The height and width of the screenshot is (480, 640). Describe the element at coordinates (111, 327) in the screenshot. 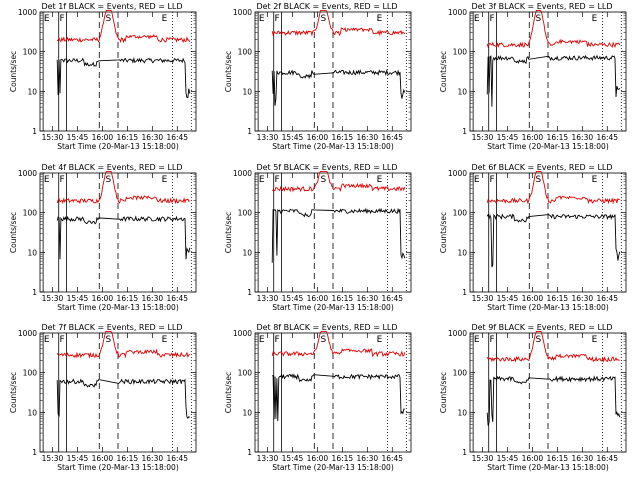

I see `chart-title: Det 7f BLACK = Events, RED = LLD` at that location.